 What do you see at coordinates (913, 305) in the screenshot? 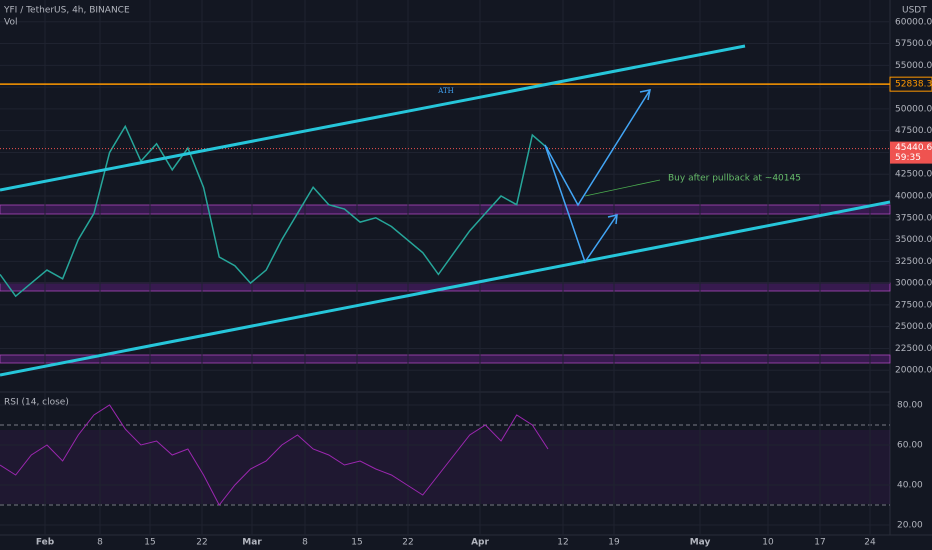
I see `y-tick-label: 27500.00` at bounding box center [913, 305].